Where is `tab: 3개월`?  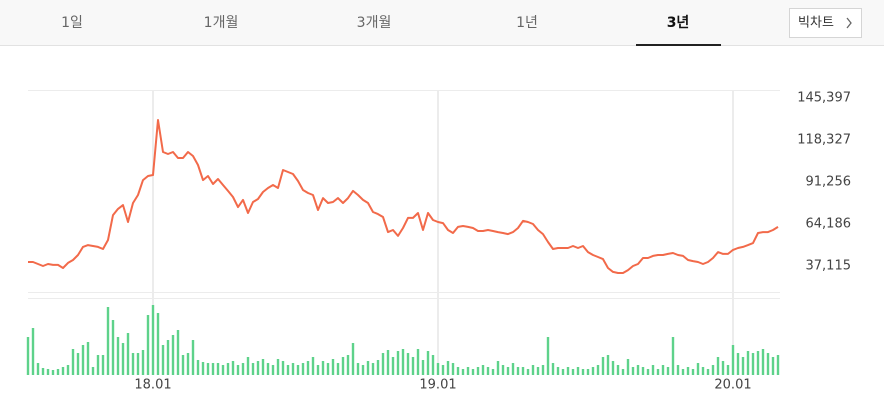
tab: 3개월 is located at coordinates (374, 23).